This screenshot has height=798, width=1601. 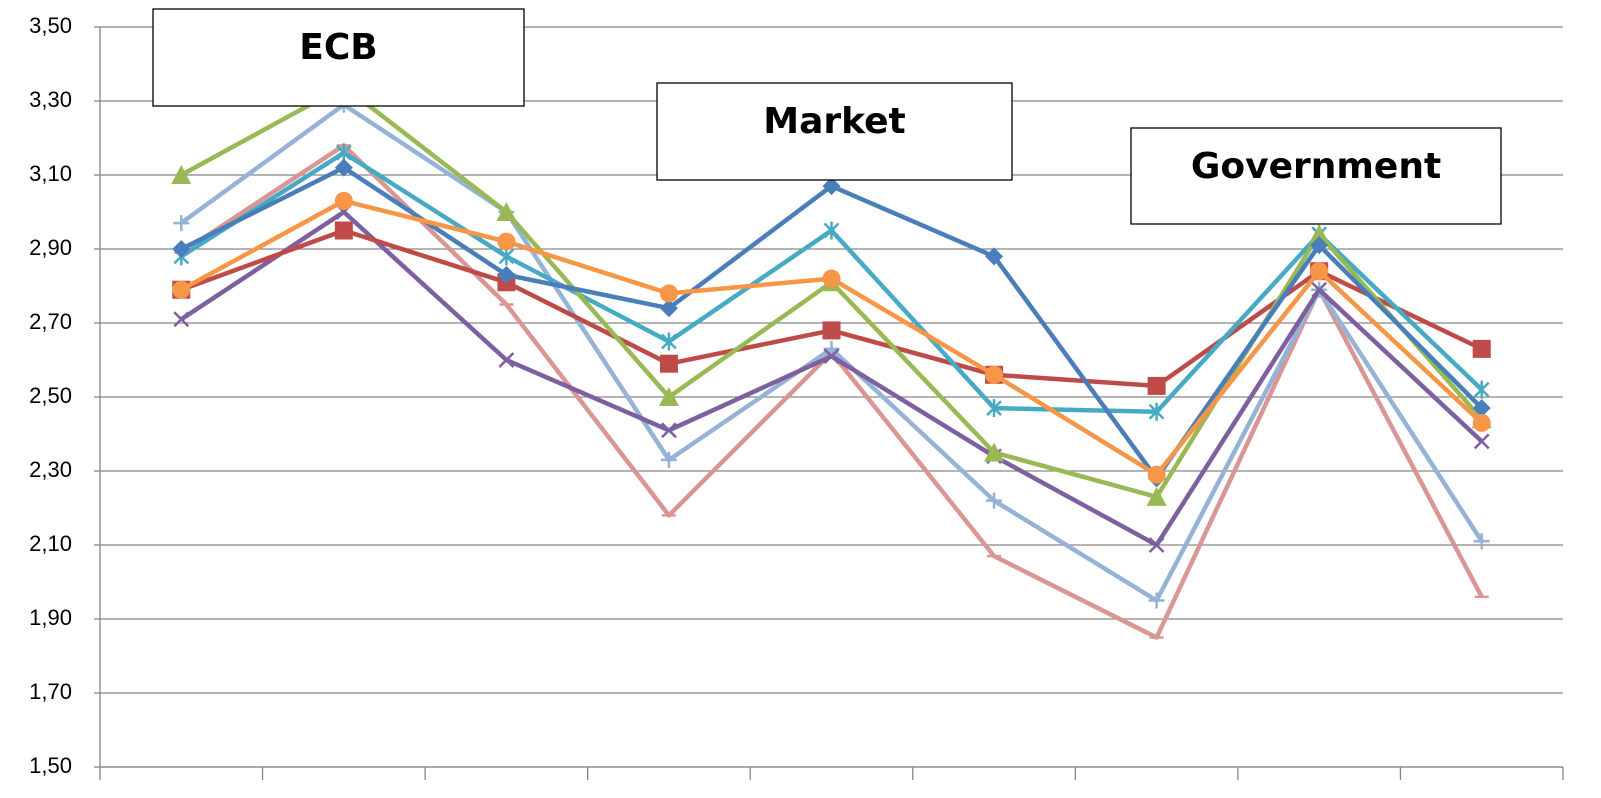 I want to click on y-tick-label: 2,50, so click(x=50, y=395).